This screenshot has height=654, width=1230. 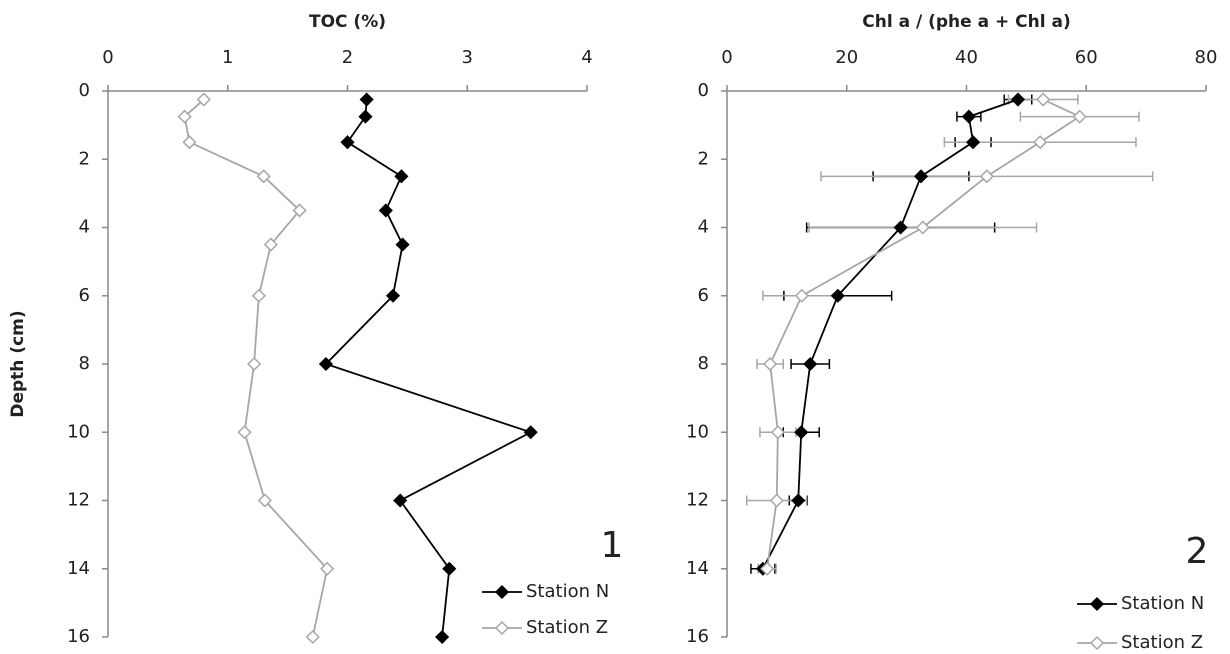 What do you see at coordinates (429, 368) in the screenshot?
I see `series-line` at bounding box center [429, 368].